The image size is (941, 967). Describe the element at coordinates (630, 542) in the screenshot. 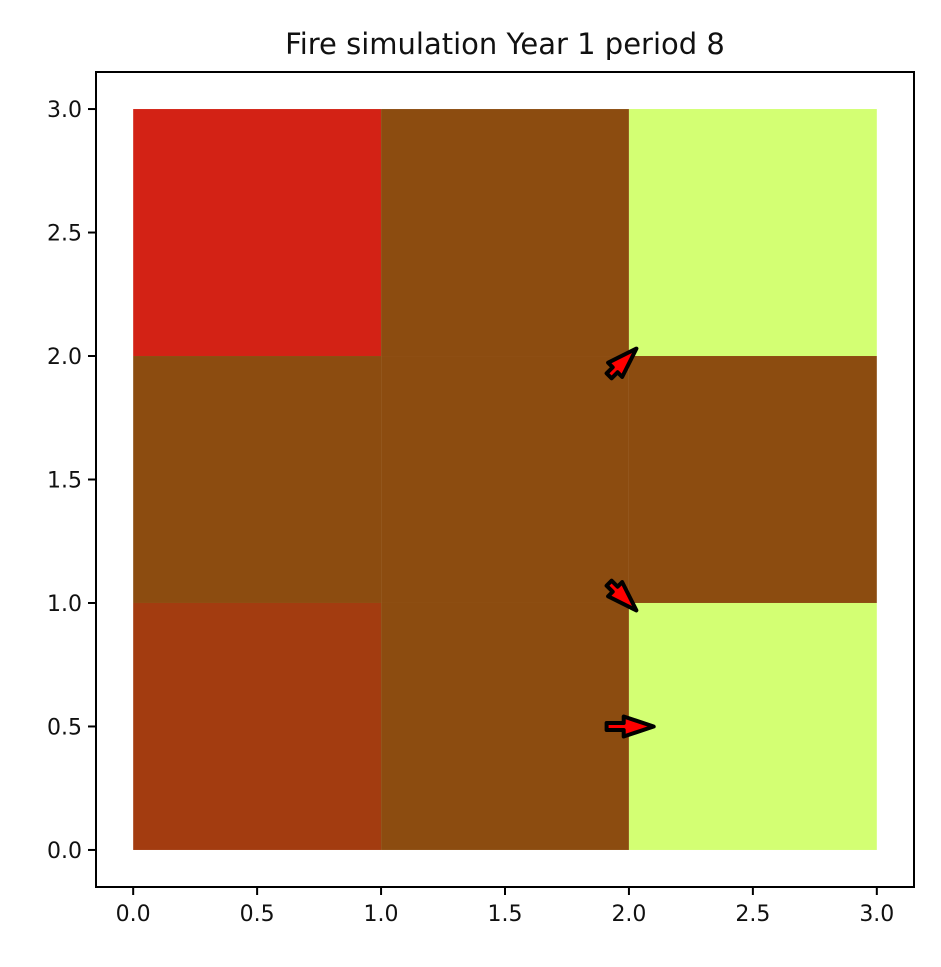

I see `arrows-layer` at that location.